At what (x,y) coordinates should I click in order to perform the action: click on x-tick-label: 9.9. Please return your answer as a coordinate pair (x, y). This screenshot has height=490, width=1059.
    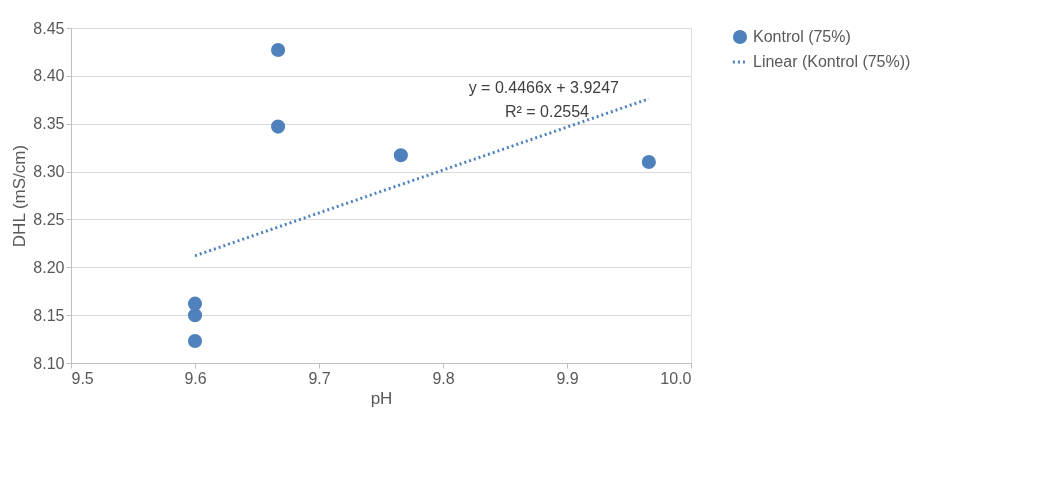
    Looking at the image, I should click on (567, 378).